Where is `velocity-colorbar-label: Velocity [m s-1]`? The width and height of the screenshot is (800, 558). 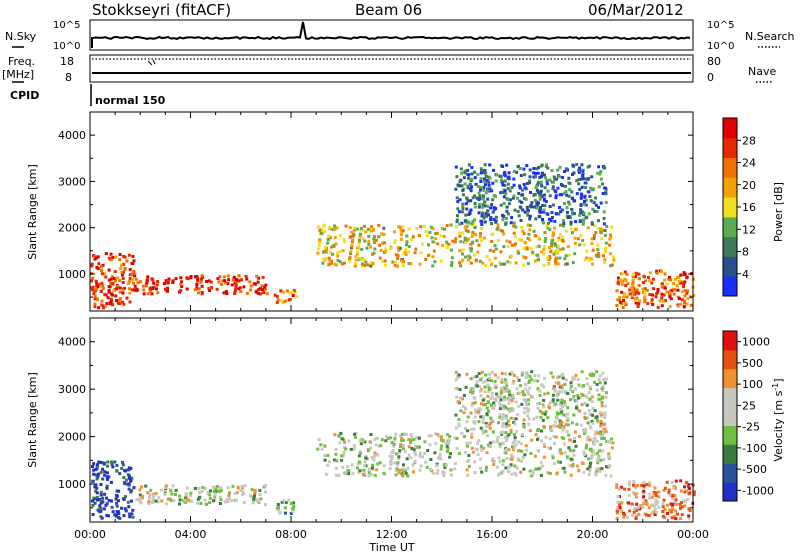
velocity-colorbar-label: Velocity [m s-1] is located at coordinates (778, 419).